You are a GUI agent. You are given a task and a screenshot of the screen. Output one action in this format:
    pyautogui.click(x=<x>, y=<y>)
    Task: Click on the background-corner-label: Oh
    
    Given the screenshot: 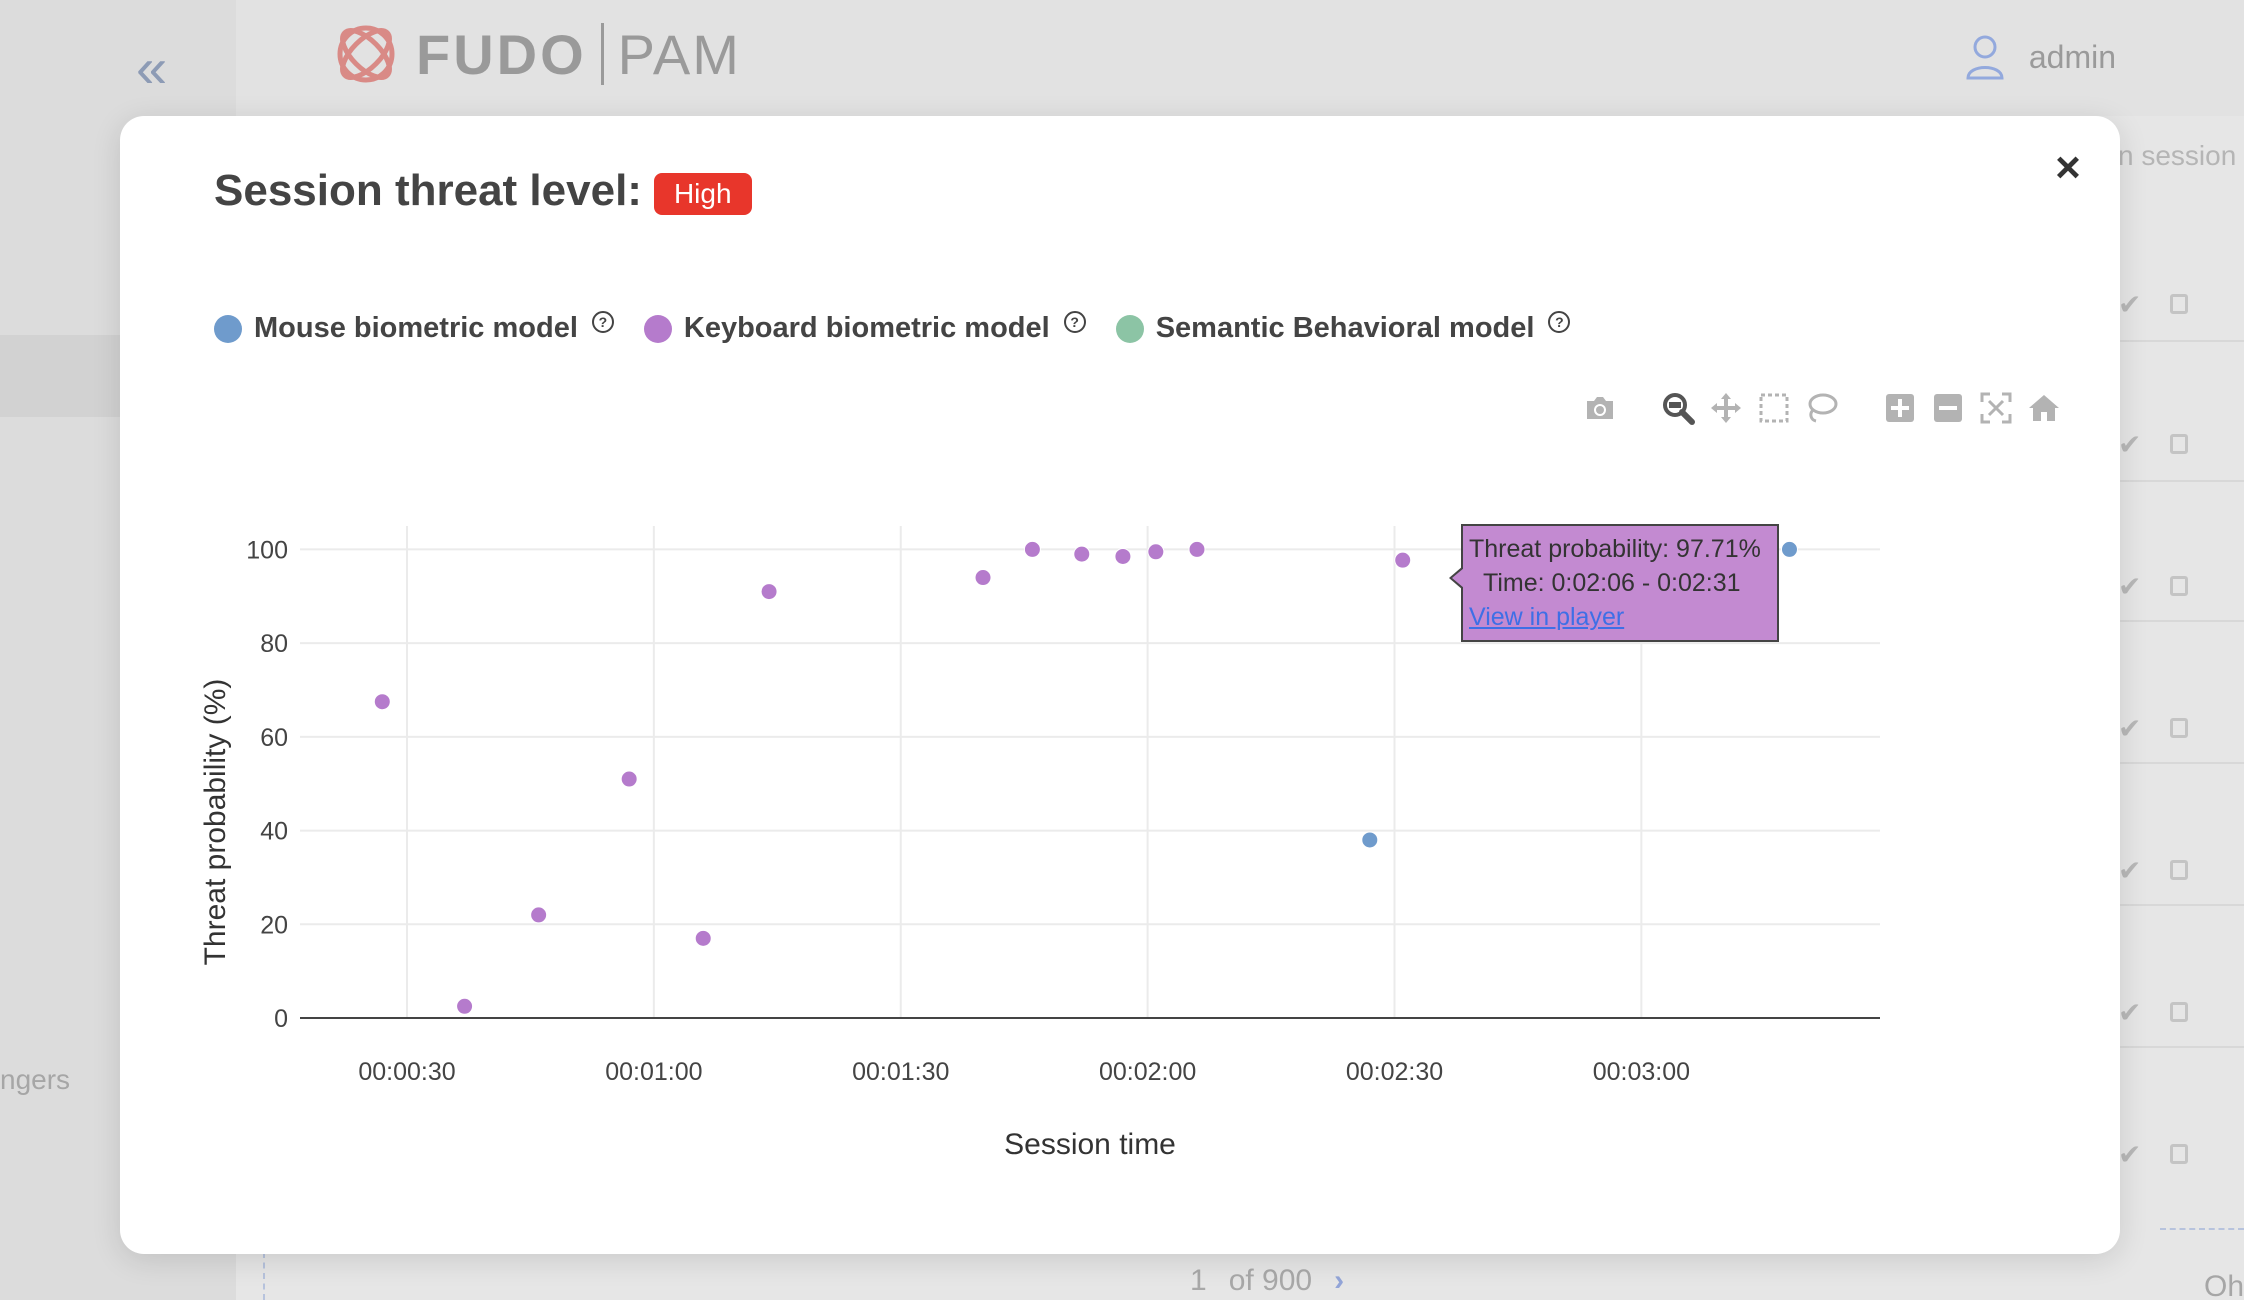 What is the action you would take?
    pyautogui.click(x=2224, y=1285)
    